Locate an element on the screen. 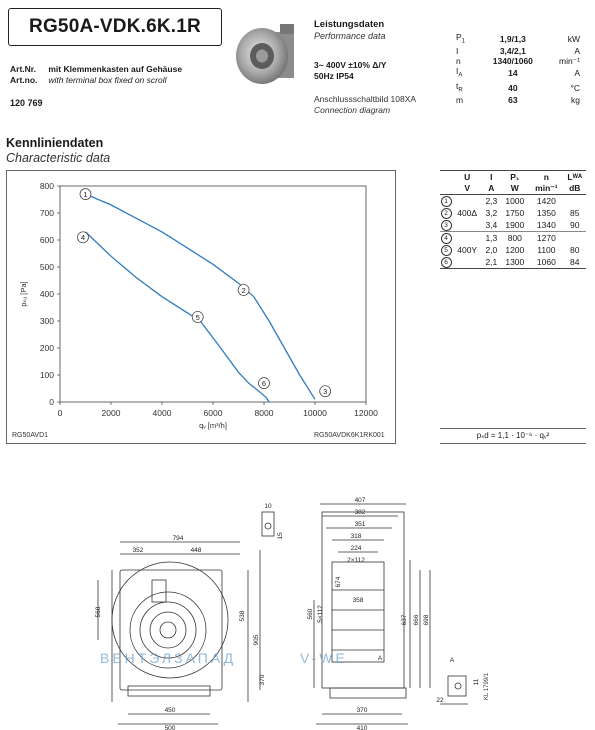  table-row: 1 2,3 1000 1420 is located at coordinates (513, 201).